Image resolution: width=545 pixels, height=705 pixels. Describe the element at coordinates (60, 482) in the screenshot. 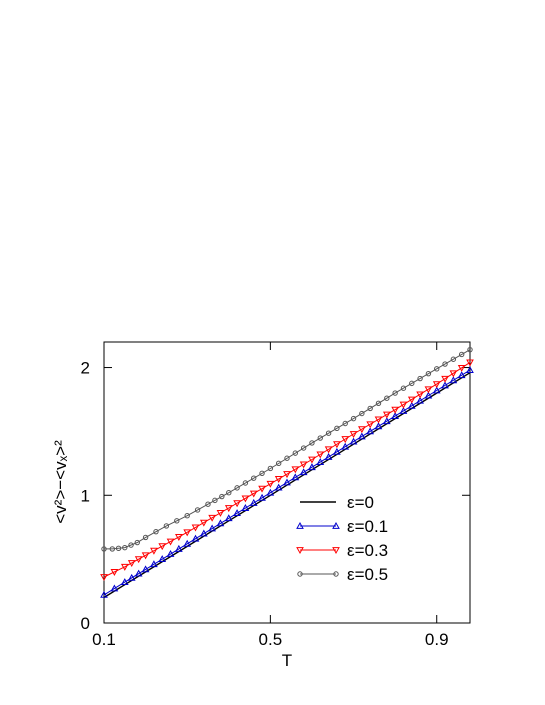

I see `y-axis-label: <v²>−<vₓ>²` at that location.